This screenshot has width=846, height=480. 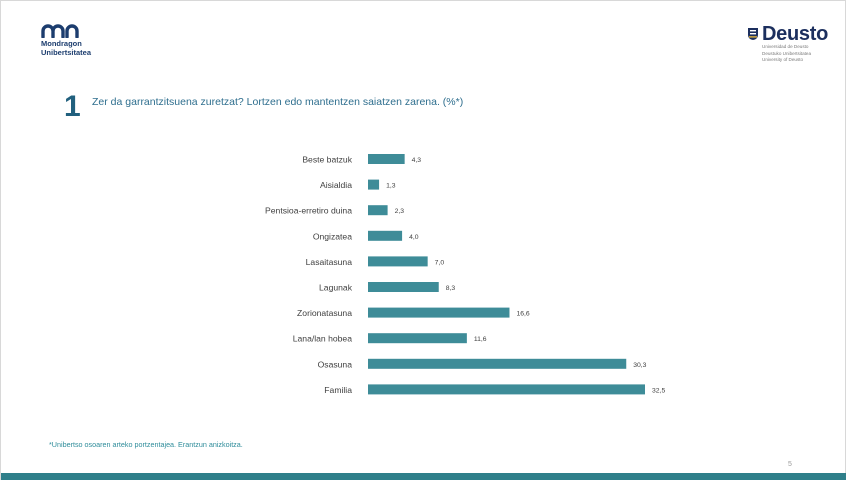 I want to click on mondragon-logo-line2: Unibertsitatea, so click(x=66, y=52).